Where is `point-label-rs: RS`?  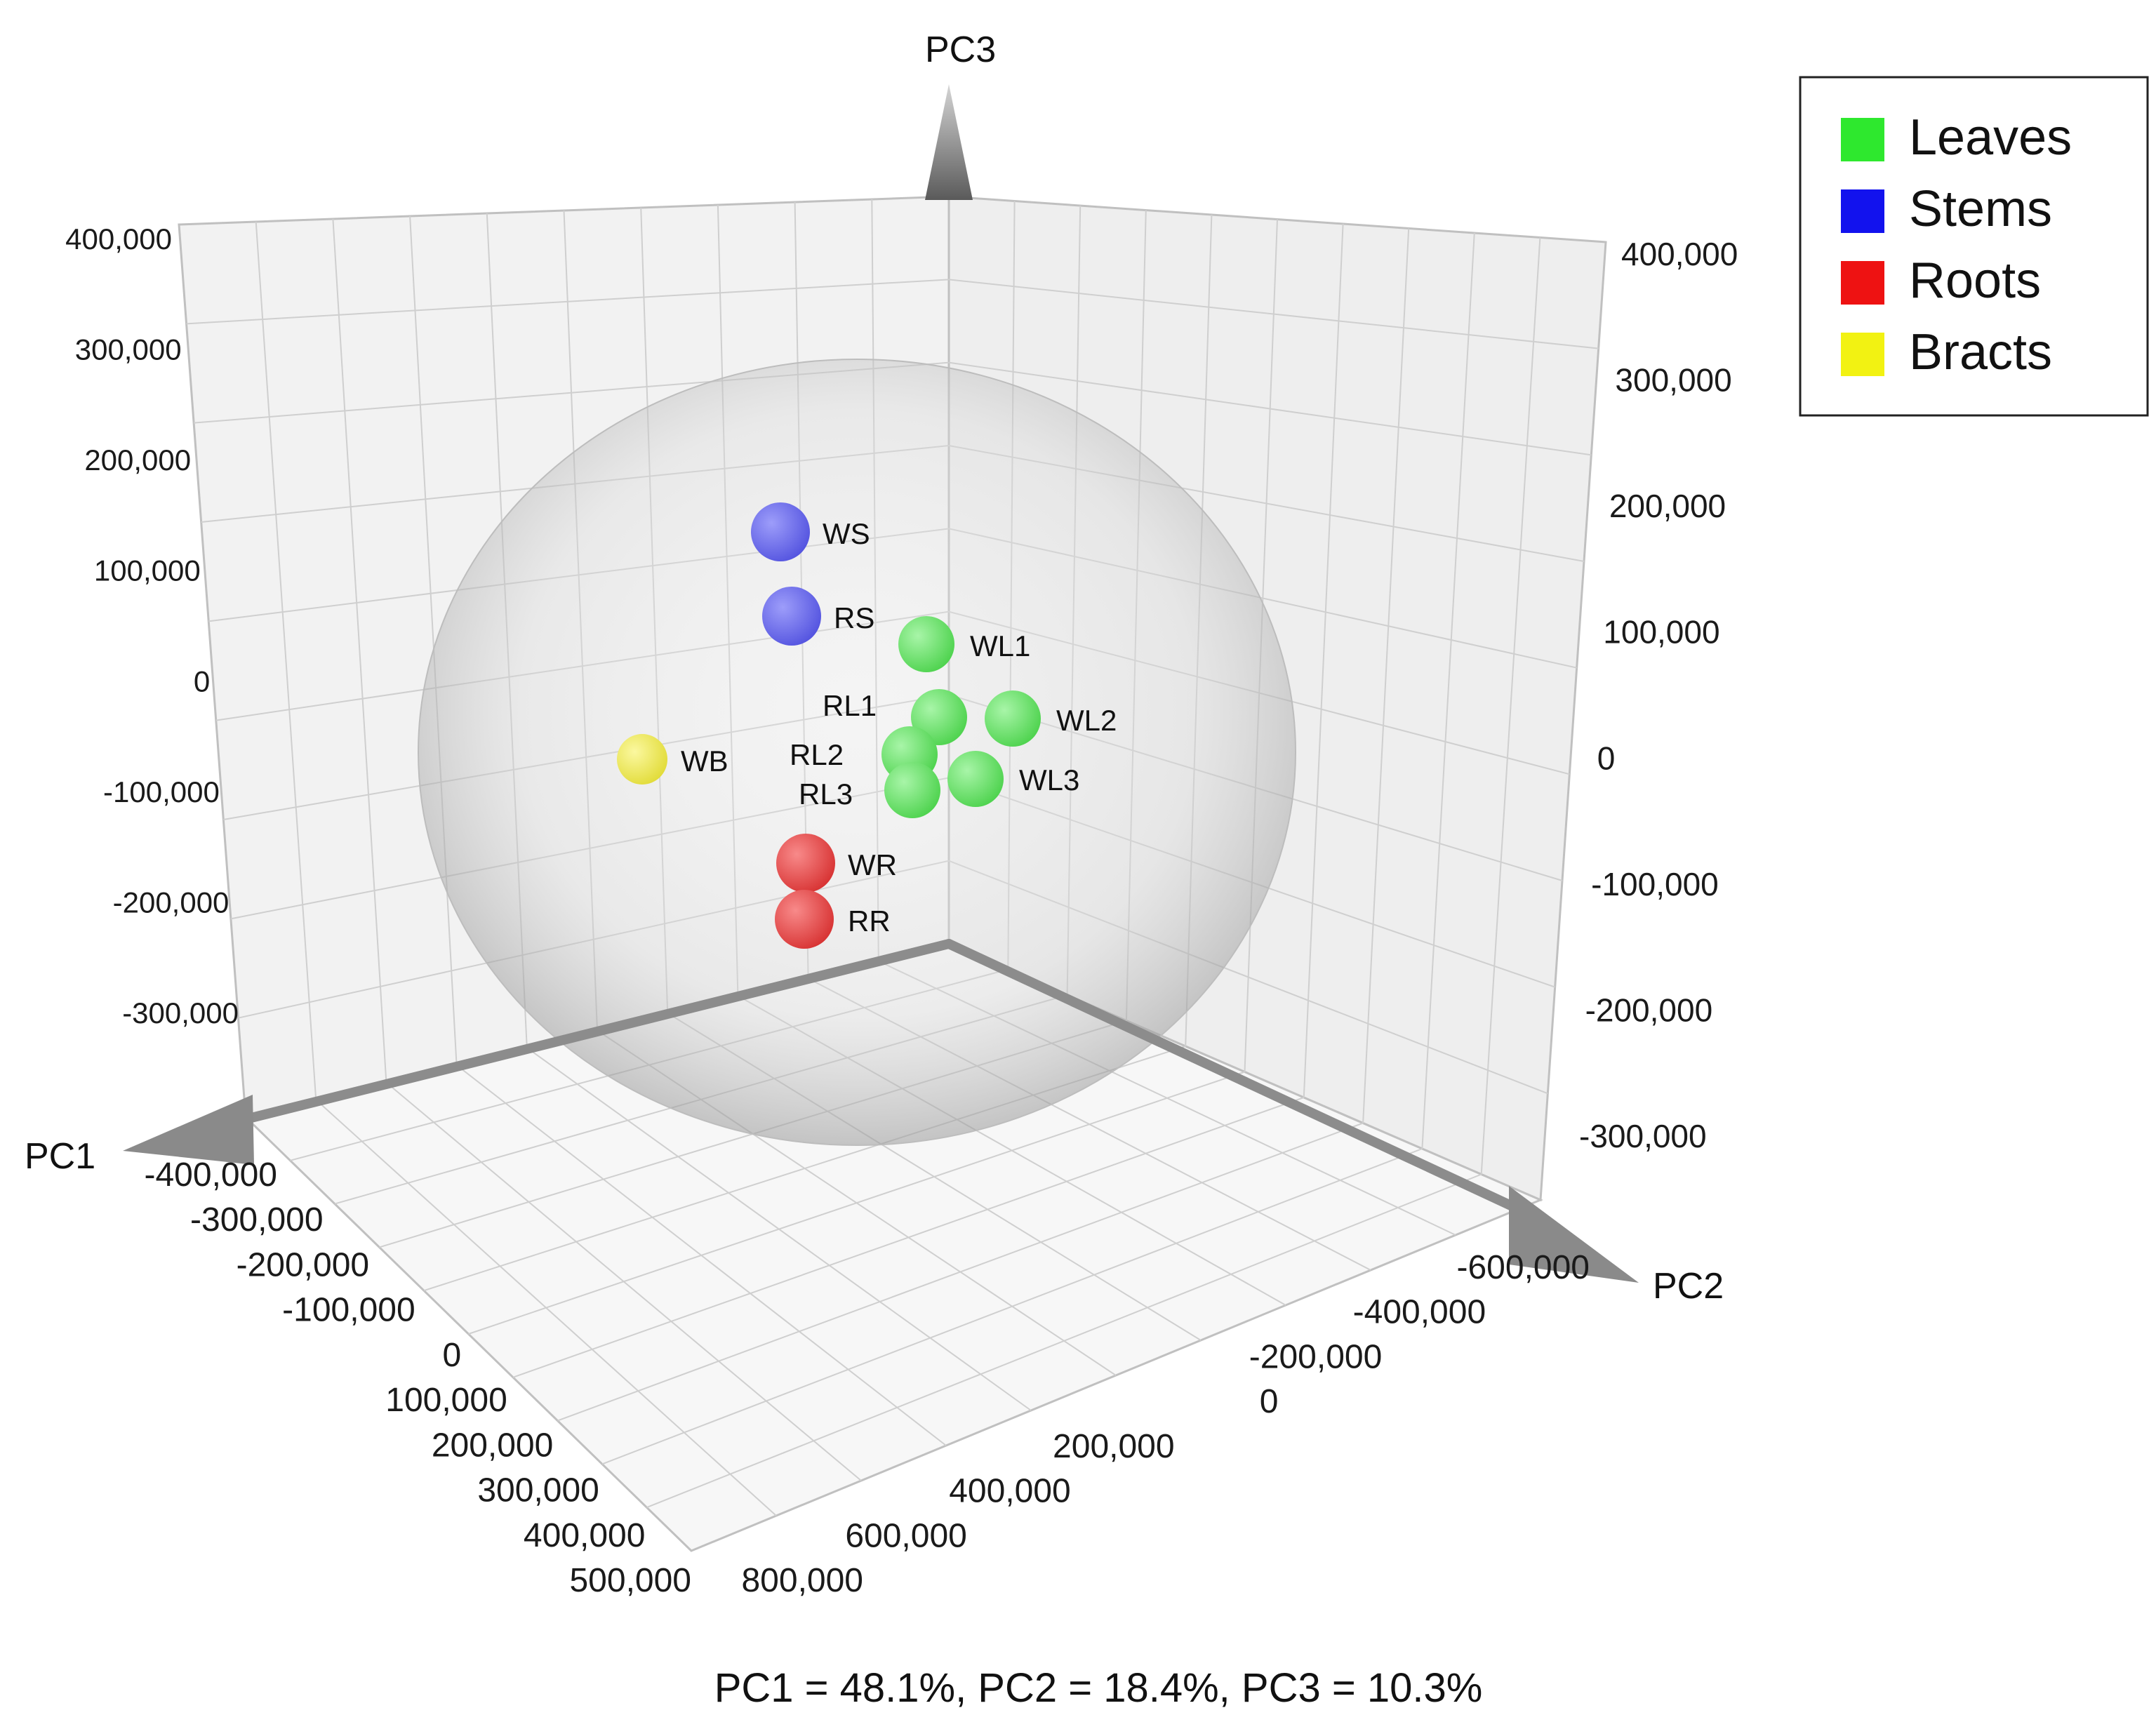 point-label-rs: RS is located at coordinates (854, 617).